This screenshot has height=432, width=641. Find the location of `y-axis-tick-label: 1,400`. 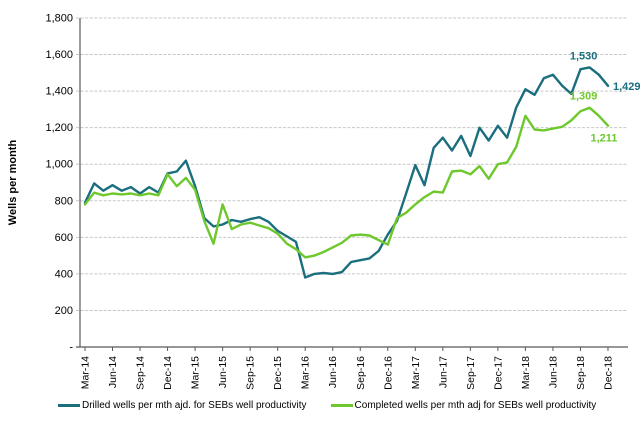

y-axis-tick-label: 1,400 is located at coordinates (59, 92).